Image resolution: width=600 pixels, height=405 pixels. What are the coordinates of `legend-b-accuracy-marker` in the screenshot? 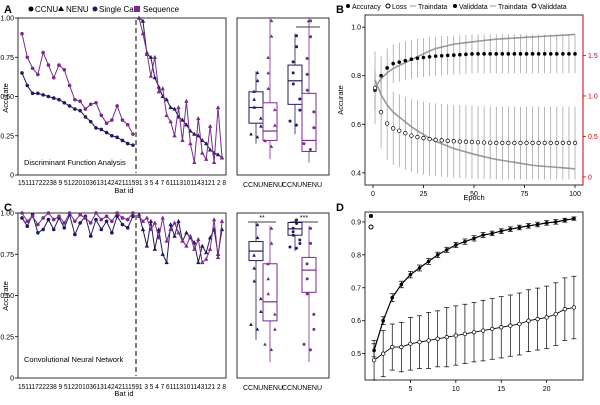 It's located at (348, 6).